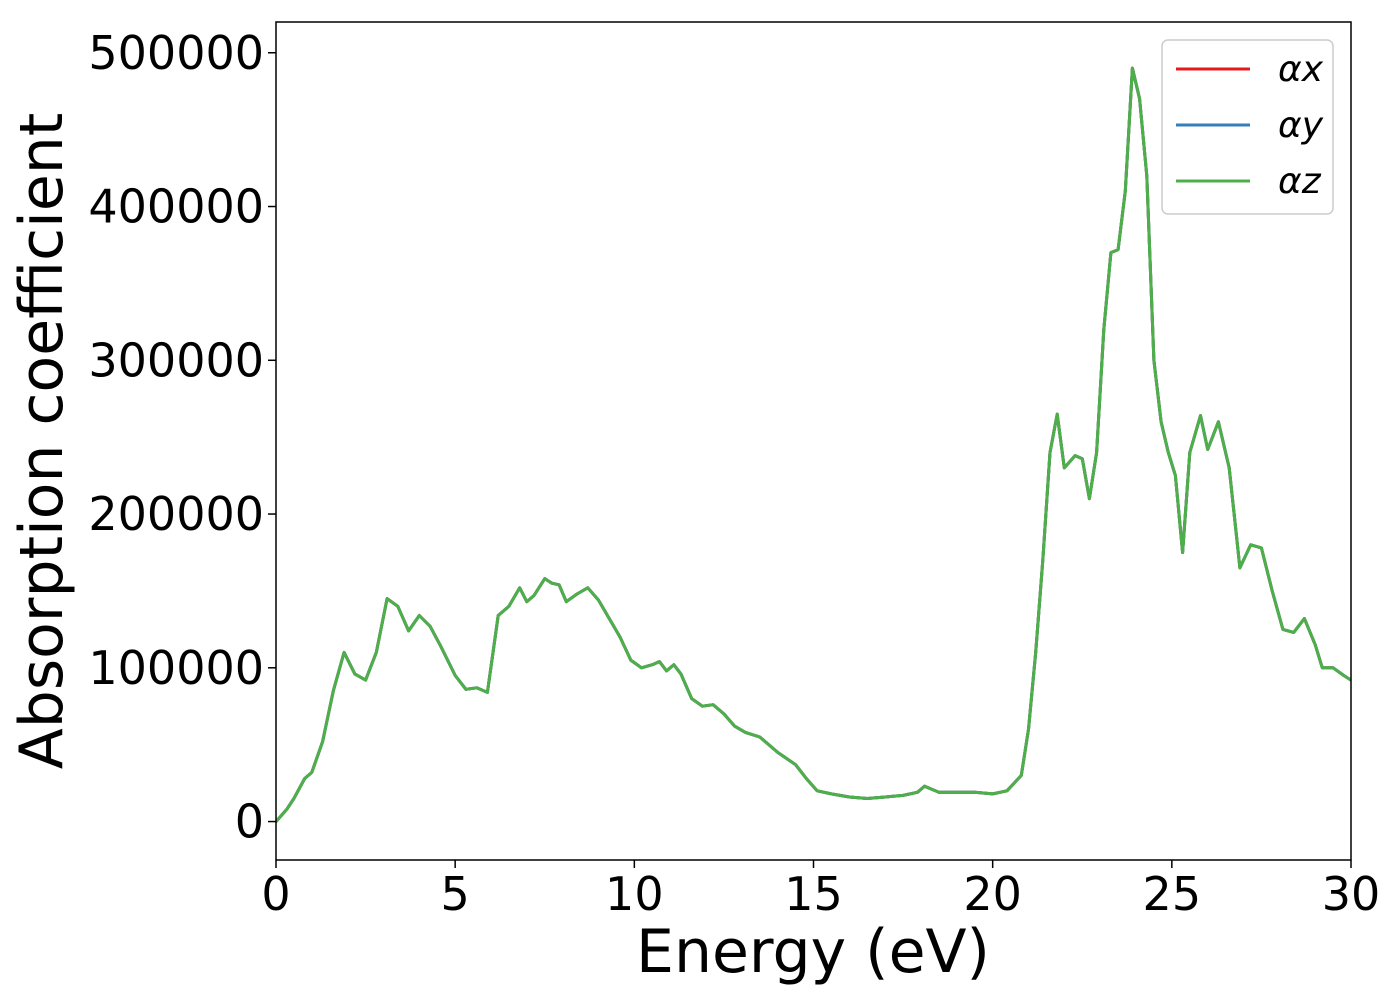 This screenshot has height=1000, width=1400. What do you see at coordinates (42, 441) in the screenshot?
I see `y-axis-title: Absorption coefficient` at bounding box center [42, 441].